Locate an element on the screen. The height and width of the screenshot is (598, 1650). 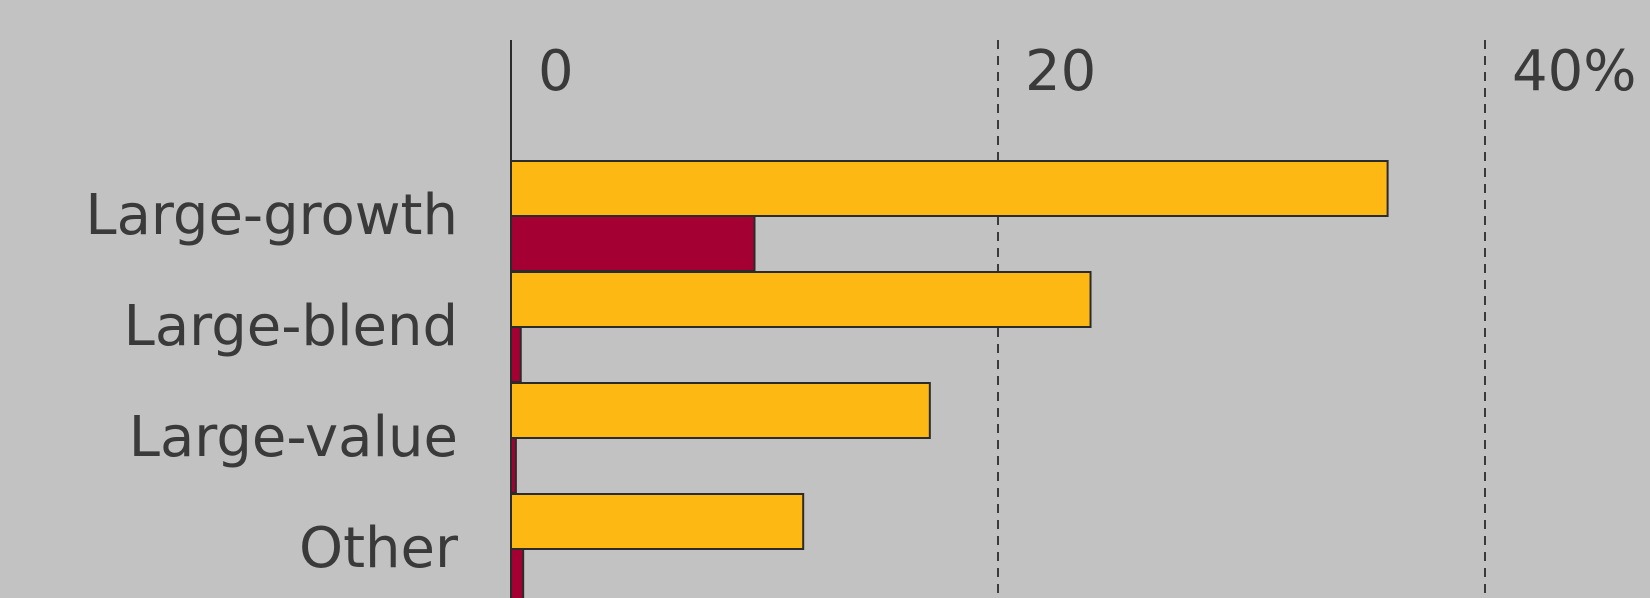
category-label-1: Large-blend is located at coordinates (291, 326).